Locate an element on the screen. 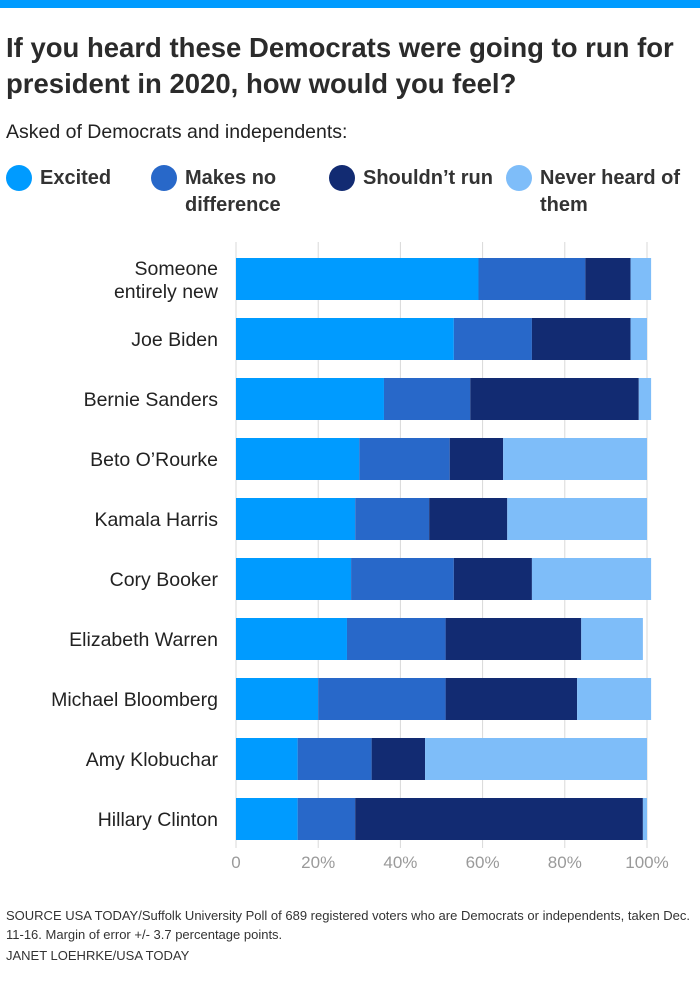  legend-item-never-heard: Never heard of them is located at coordinates (603, 192).